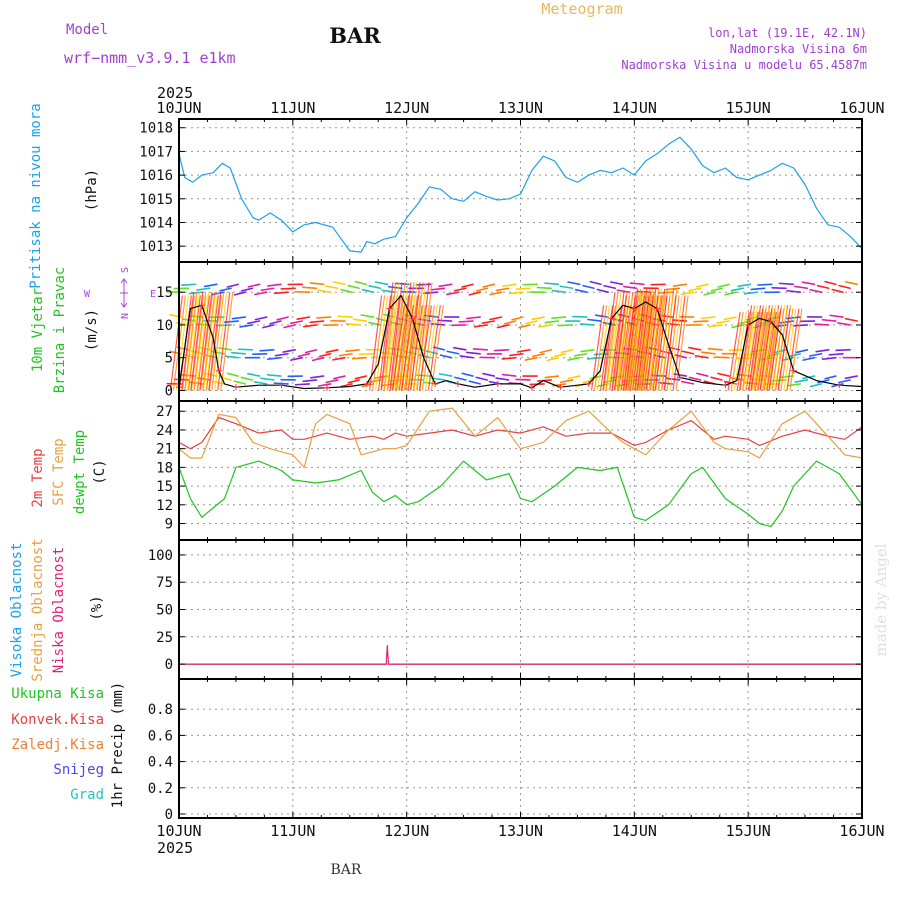 The height and width of the screenshot is (900, 900). Describe the element at coordinates (744, 65) in the screenshot. I see `model-elevation: Nadmorska Visina u modelu 65.4587m` at that location.